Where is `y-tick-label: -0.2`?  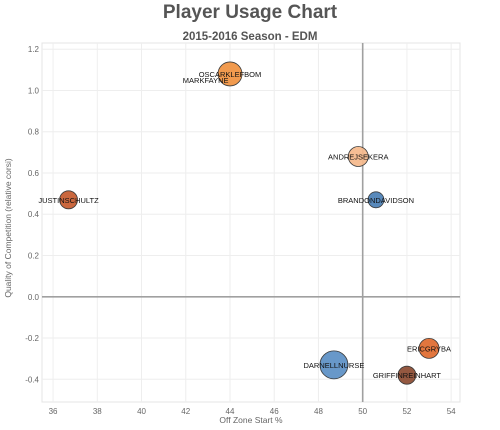
y-tick-label: -0.2 is located at coordinates (32, 338).